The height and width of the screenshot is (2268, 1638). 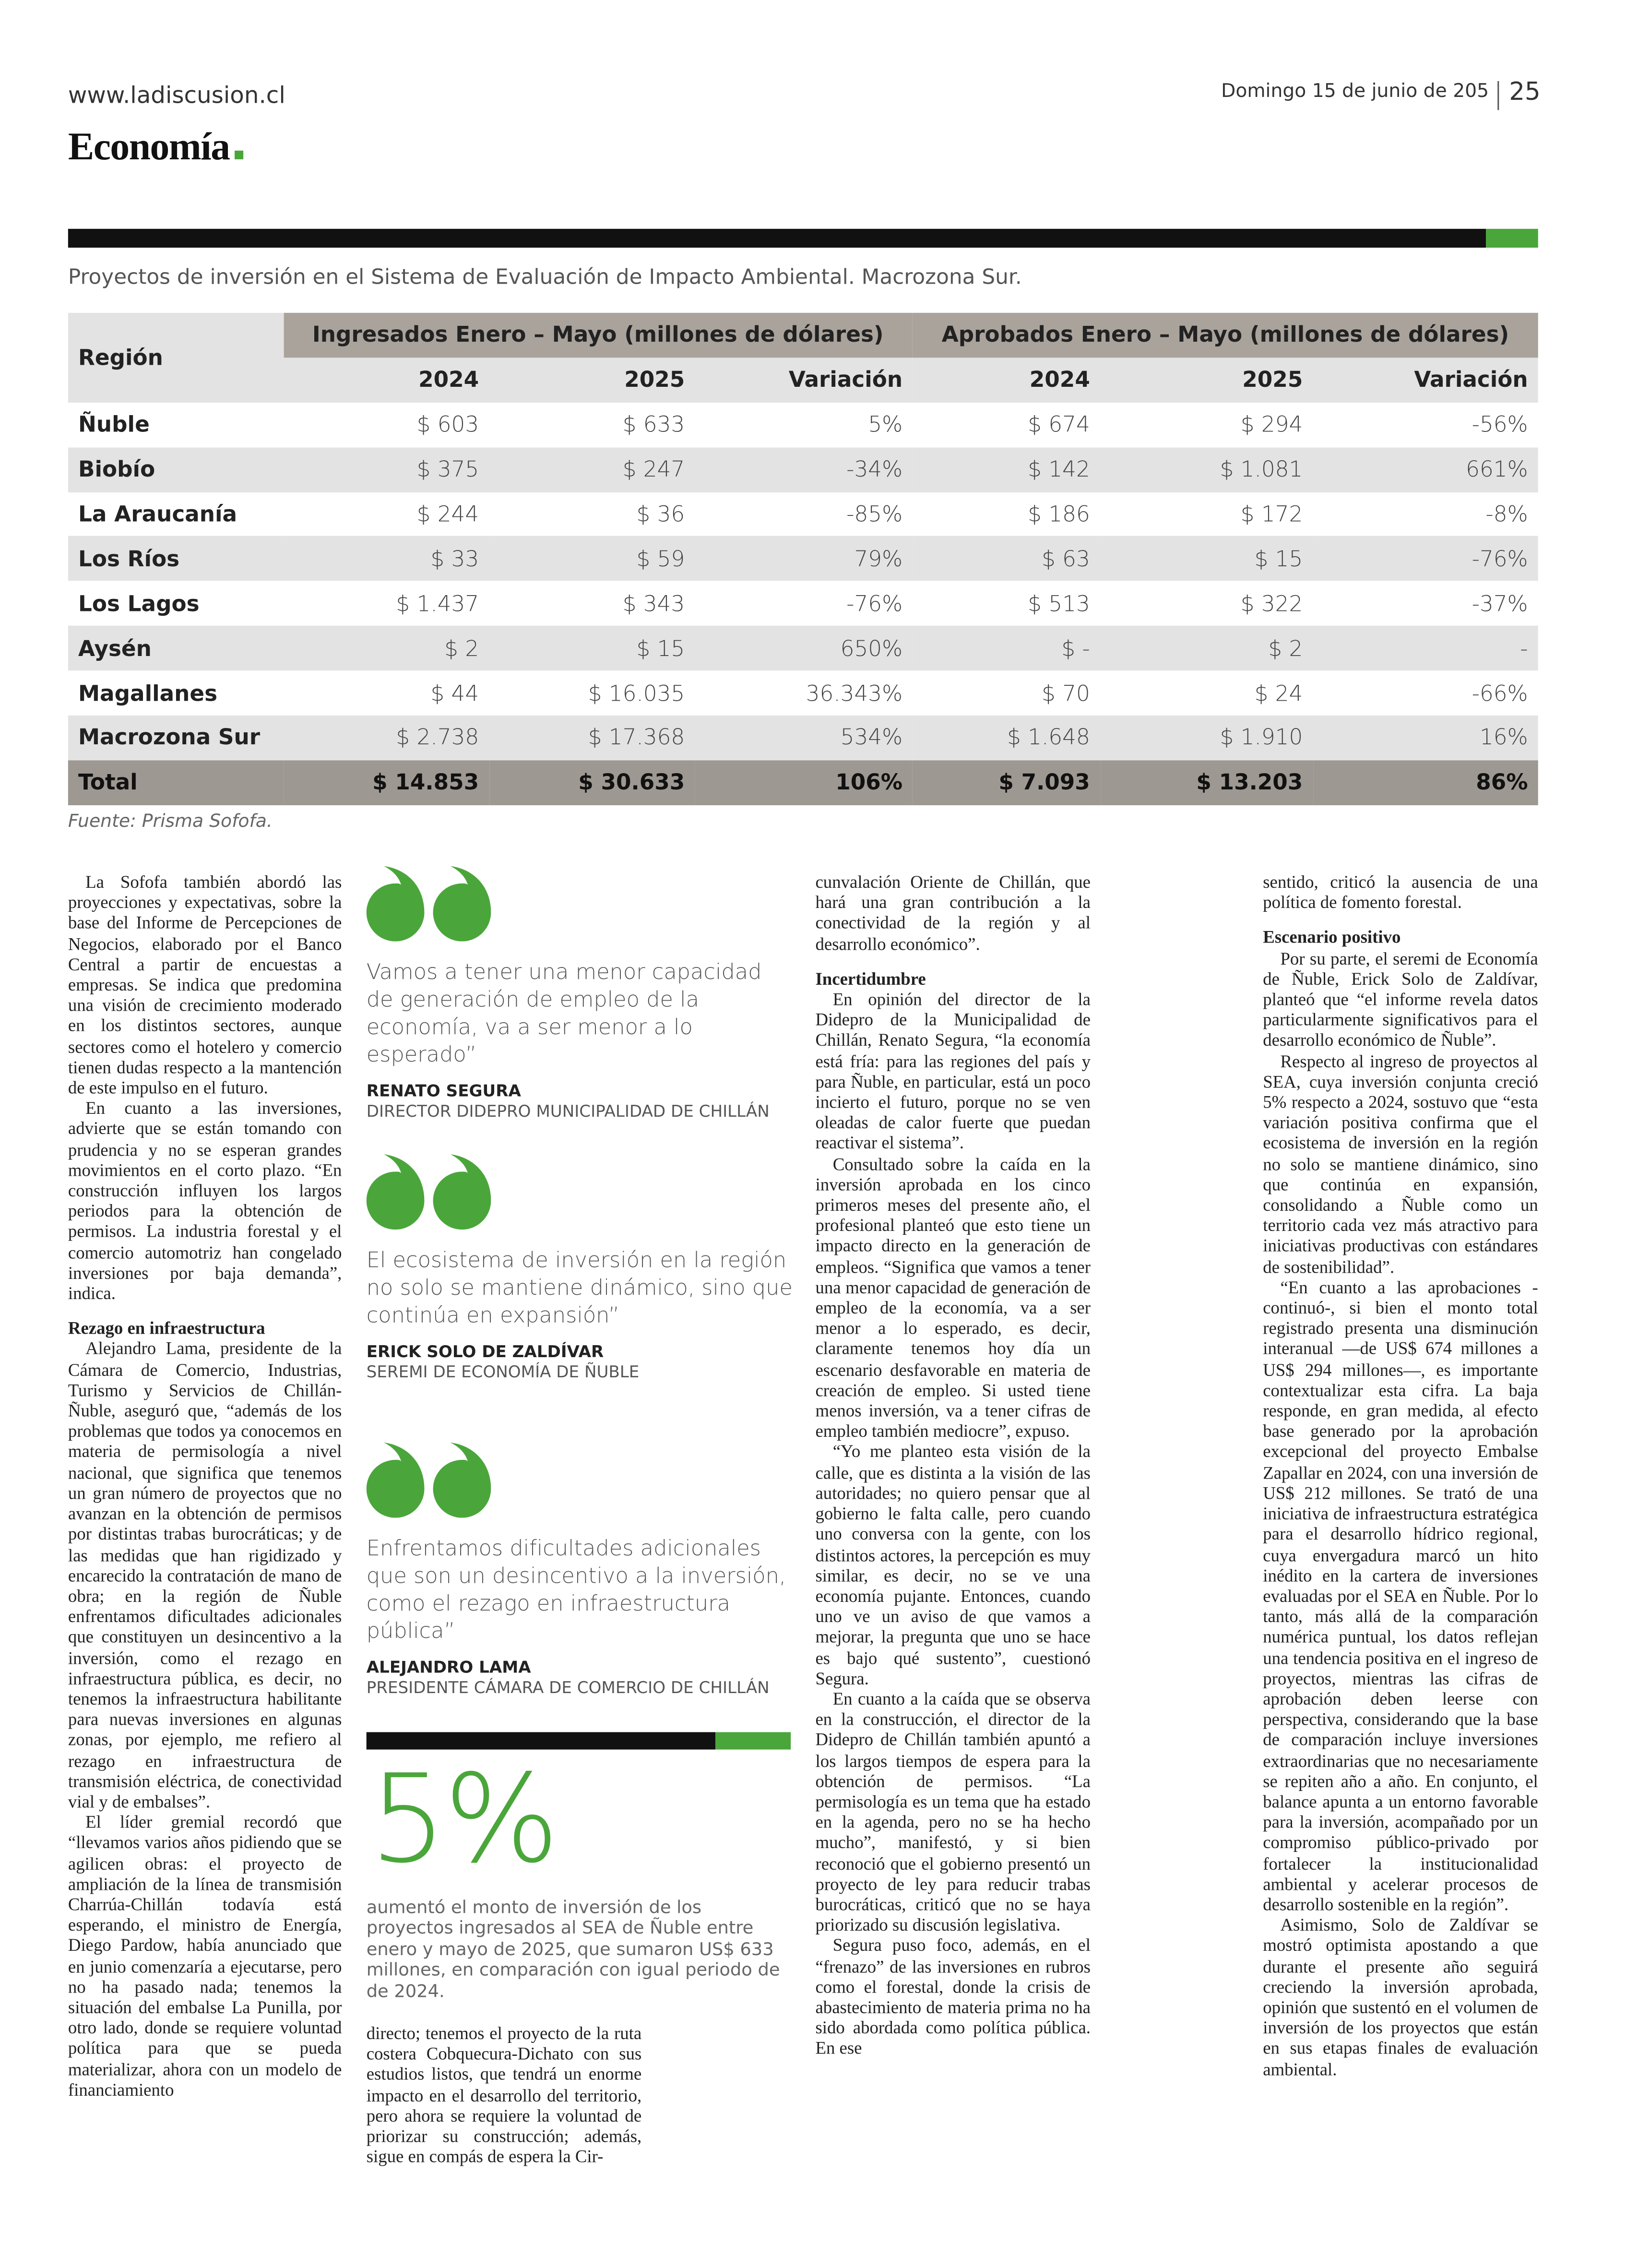 I want to click on subheading: Incertidumbre, so click(x=870, y=978).